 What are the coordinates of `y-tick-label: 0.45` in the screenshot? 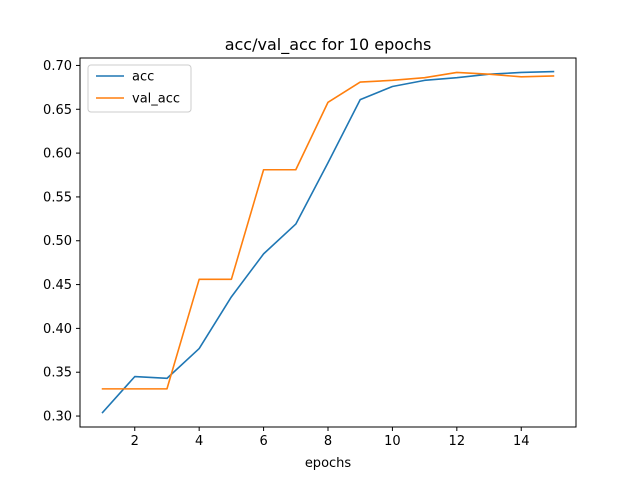 It's located at (57, 285).